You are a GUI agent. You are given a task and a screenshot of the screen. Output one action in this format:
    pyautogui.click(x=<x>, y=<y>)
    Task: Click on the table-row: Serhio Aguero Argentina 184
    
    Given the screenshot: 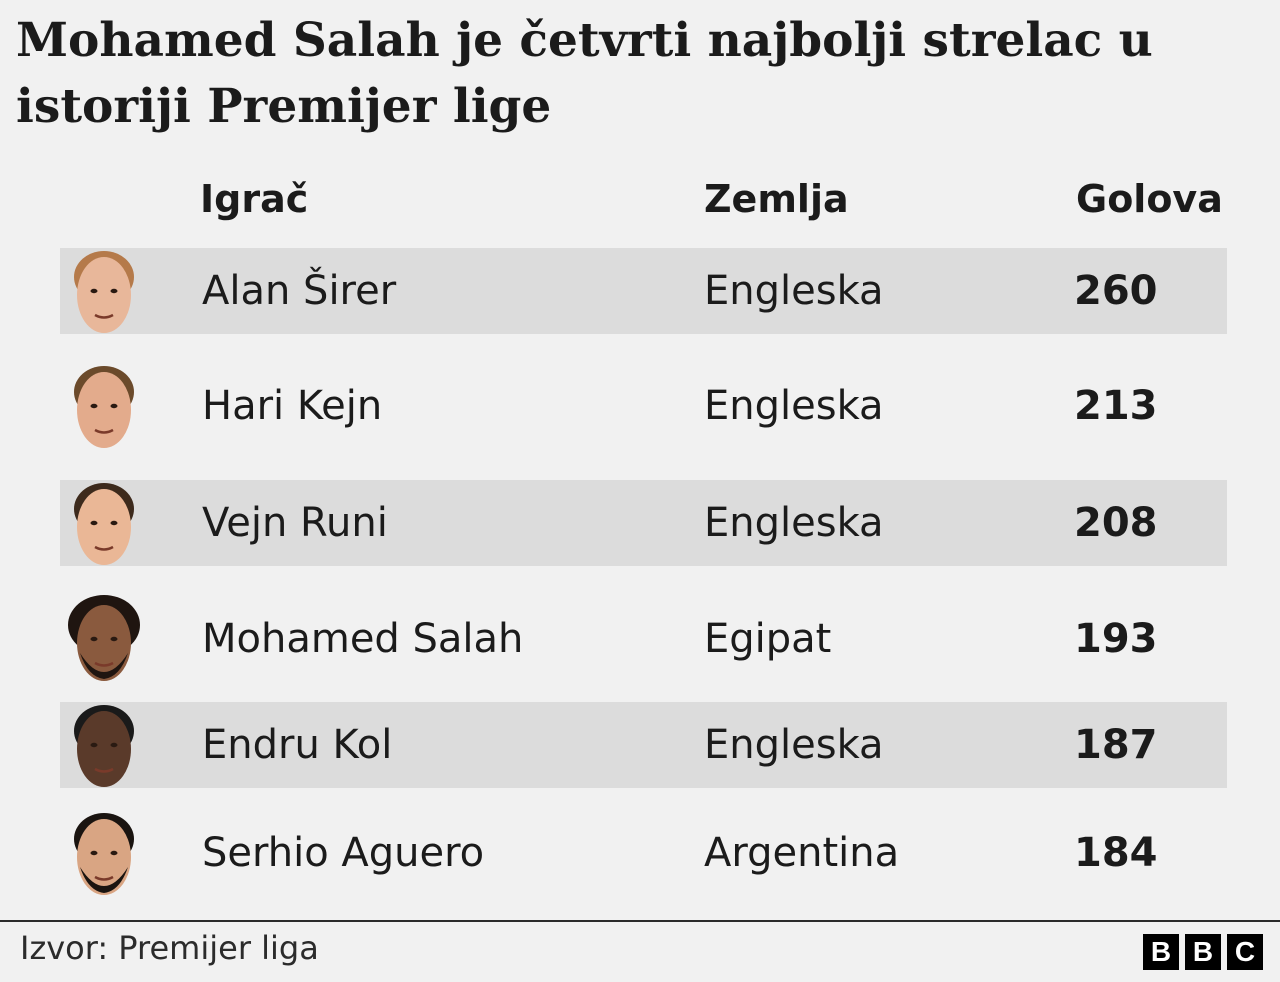 What is the action you would take?
    pyautogui.click(x=643, y=853)
    